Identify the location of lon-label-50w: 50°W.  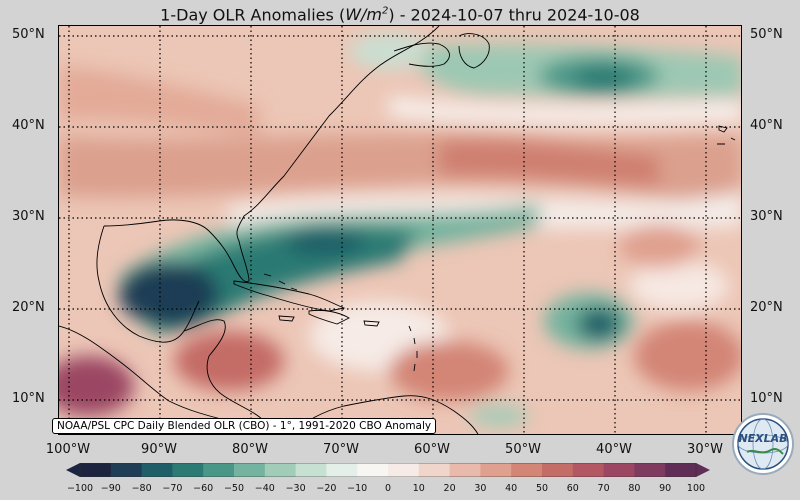
(523, 449).